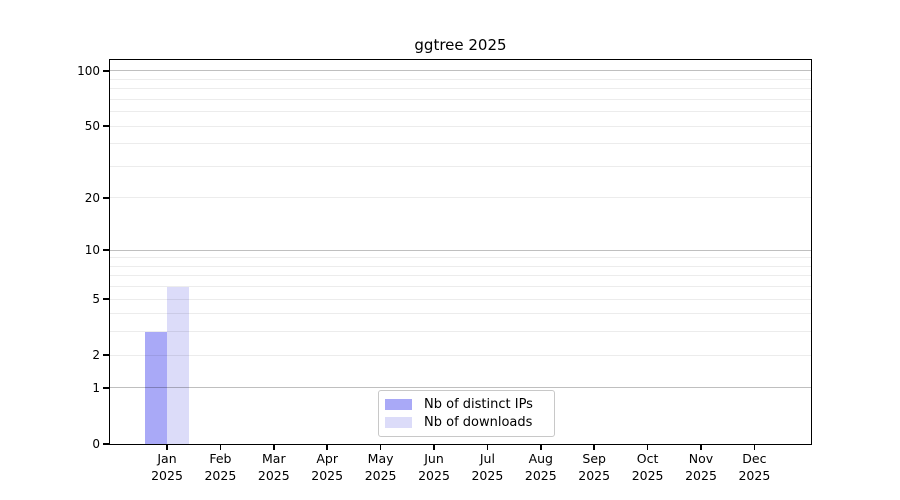 The image size is (900, 500). I want to click on x-tick-mark-nov, so click(701, 447).